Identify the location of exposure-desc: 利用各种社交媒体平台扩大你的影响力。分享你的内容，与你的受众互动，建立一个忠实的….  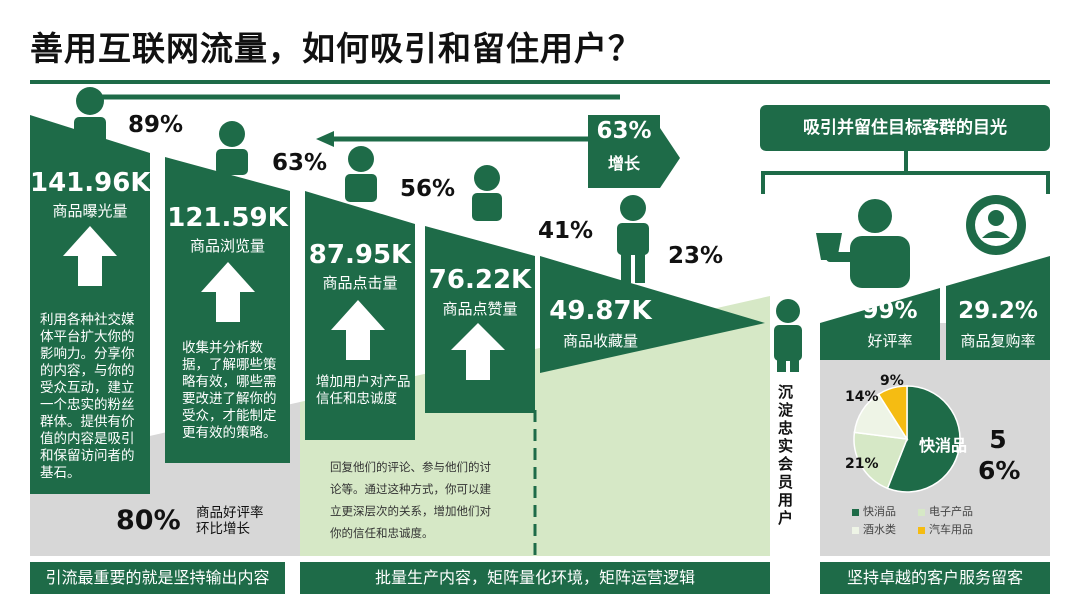
(87, 396).